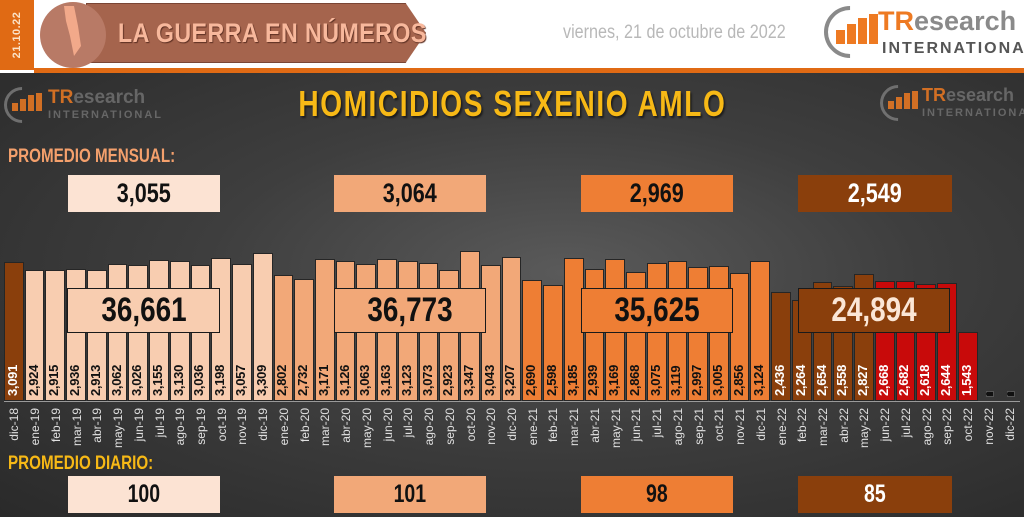 The width and height of the screenshot is (1024, 517). I want to click on bar-value-label: 3,091, so click(12, 380).